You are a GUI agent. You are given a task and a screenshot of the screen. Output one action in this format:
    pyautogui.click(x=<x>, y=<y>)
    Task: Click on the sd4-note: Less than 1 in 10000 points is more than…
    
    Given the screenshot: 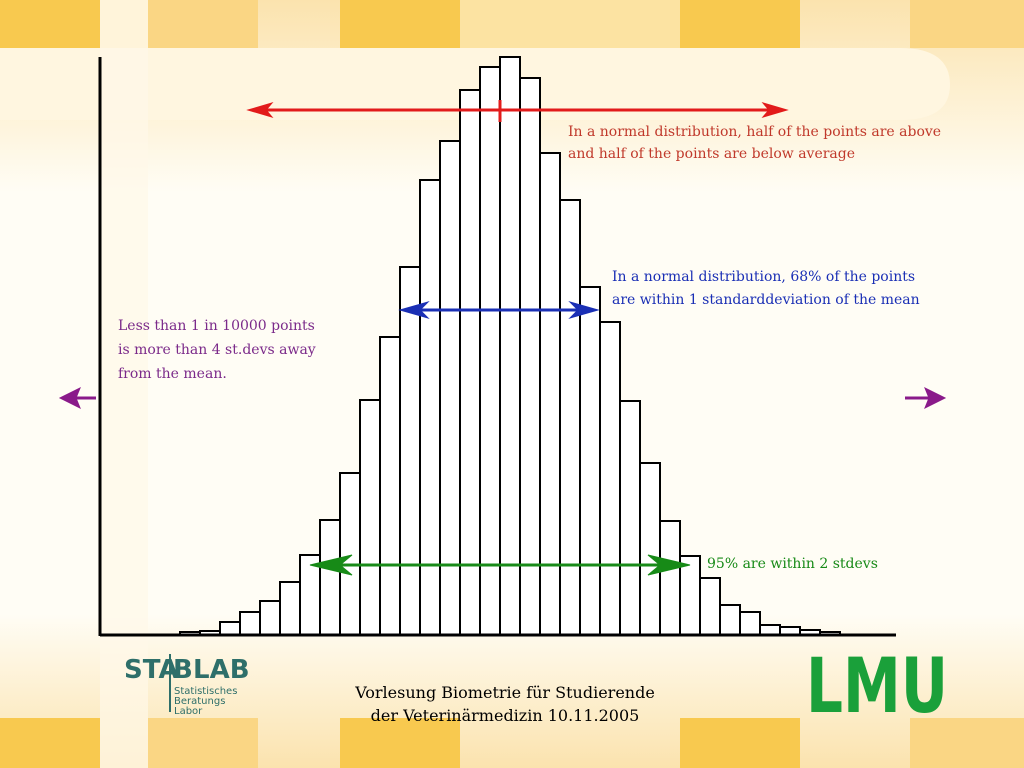 What is the action you would take?
    pyautogui.click(x=217, y=350)
    